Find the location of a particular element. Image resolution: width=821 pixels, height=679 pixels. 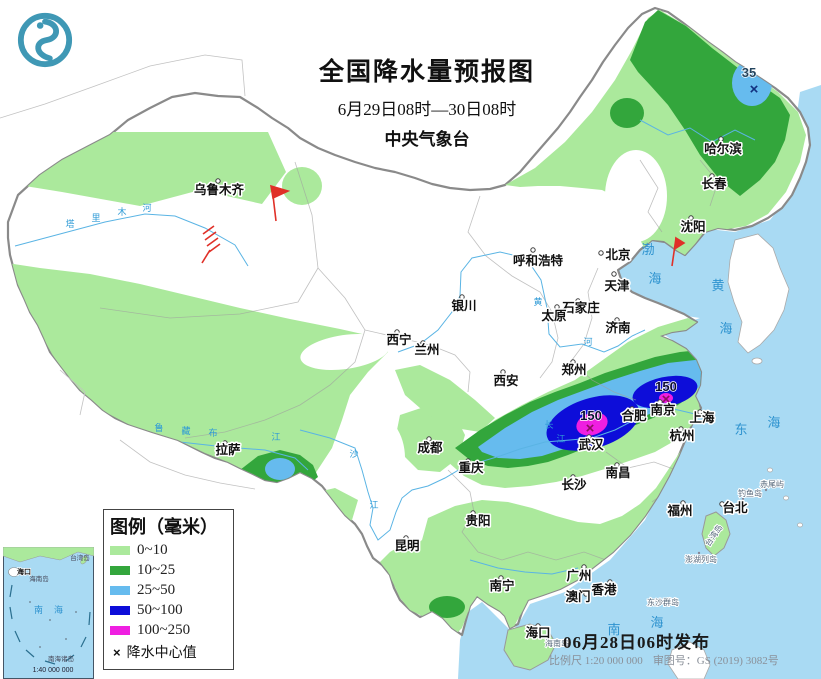

inset-label: 1:40 000 000 is located at coordinates (53, 670).